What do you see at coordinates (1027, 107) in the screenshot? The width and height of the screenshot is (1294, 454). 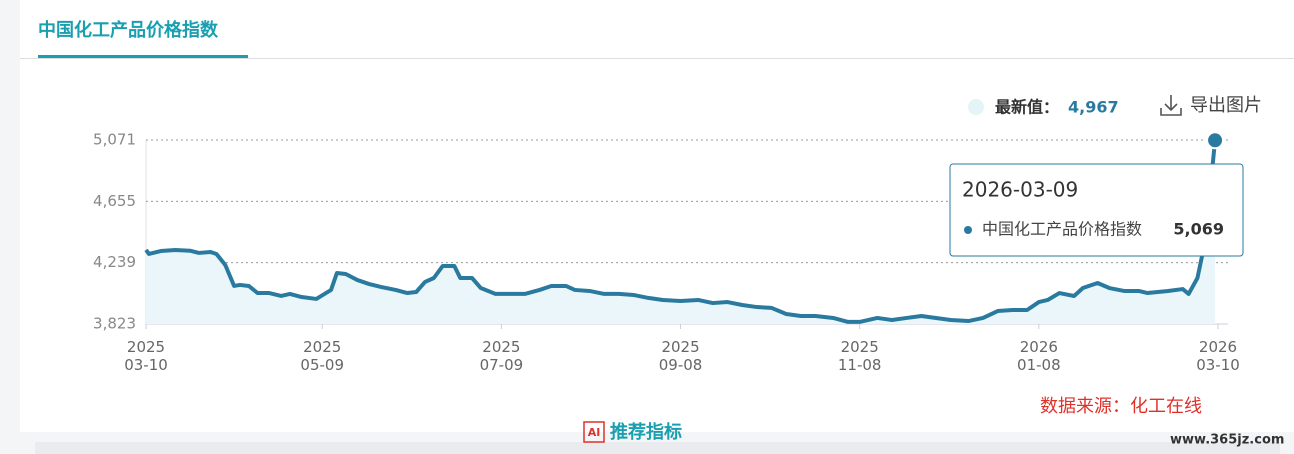 I see `latest-label: 最新值：` at bounding box center [1027, 107].